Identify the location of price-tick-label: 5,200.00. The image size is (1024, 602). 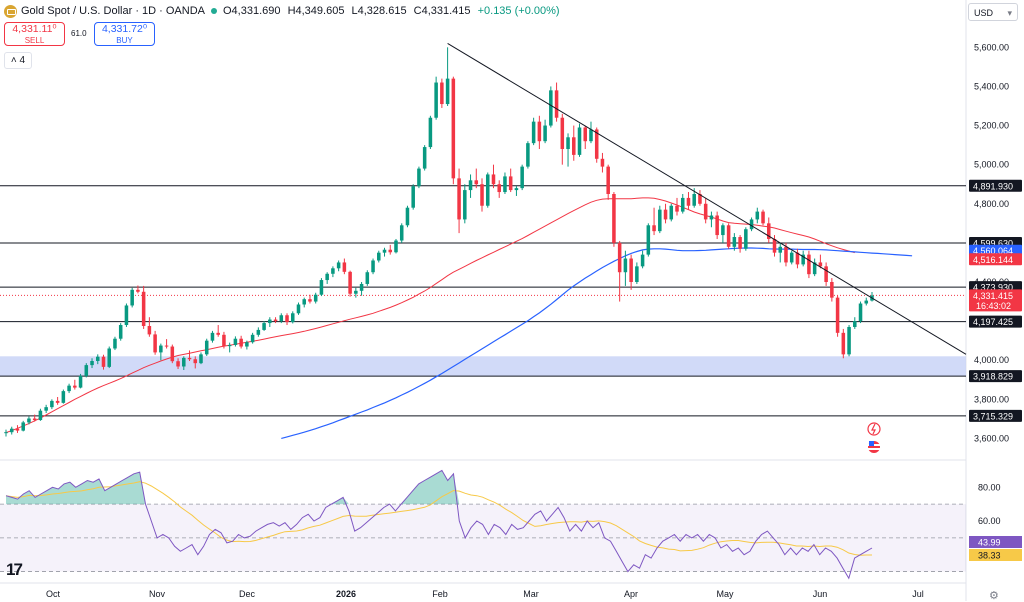
(991, 126).